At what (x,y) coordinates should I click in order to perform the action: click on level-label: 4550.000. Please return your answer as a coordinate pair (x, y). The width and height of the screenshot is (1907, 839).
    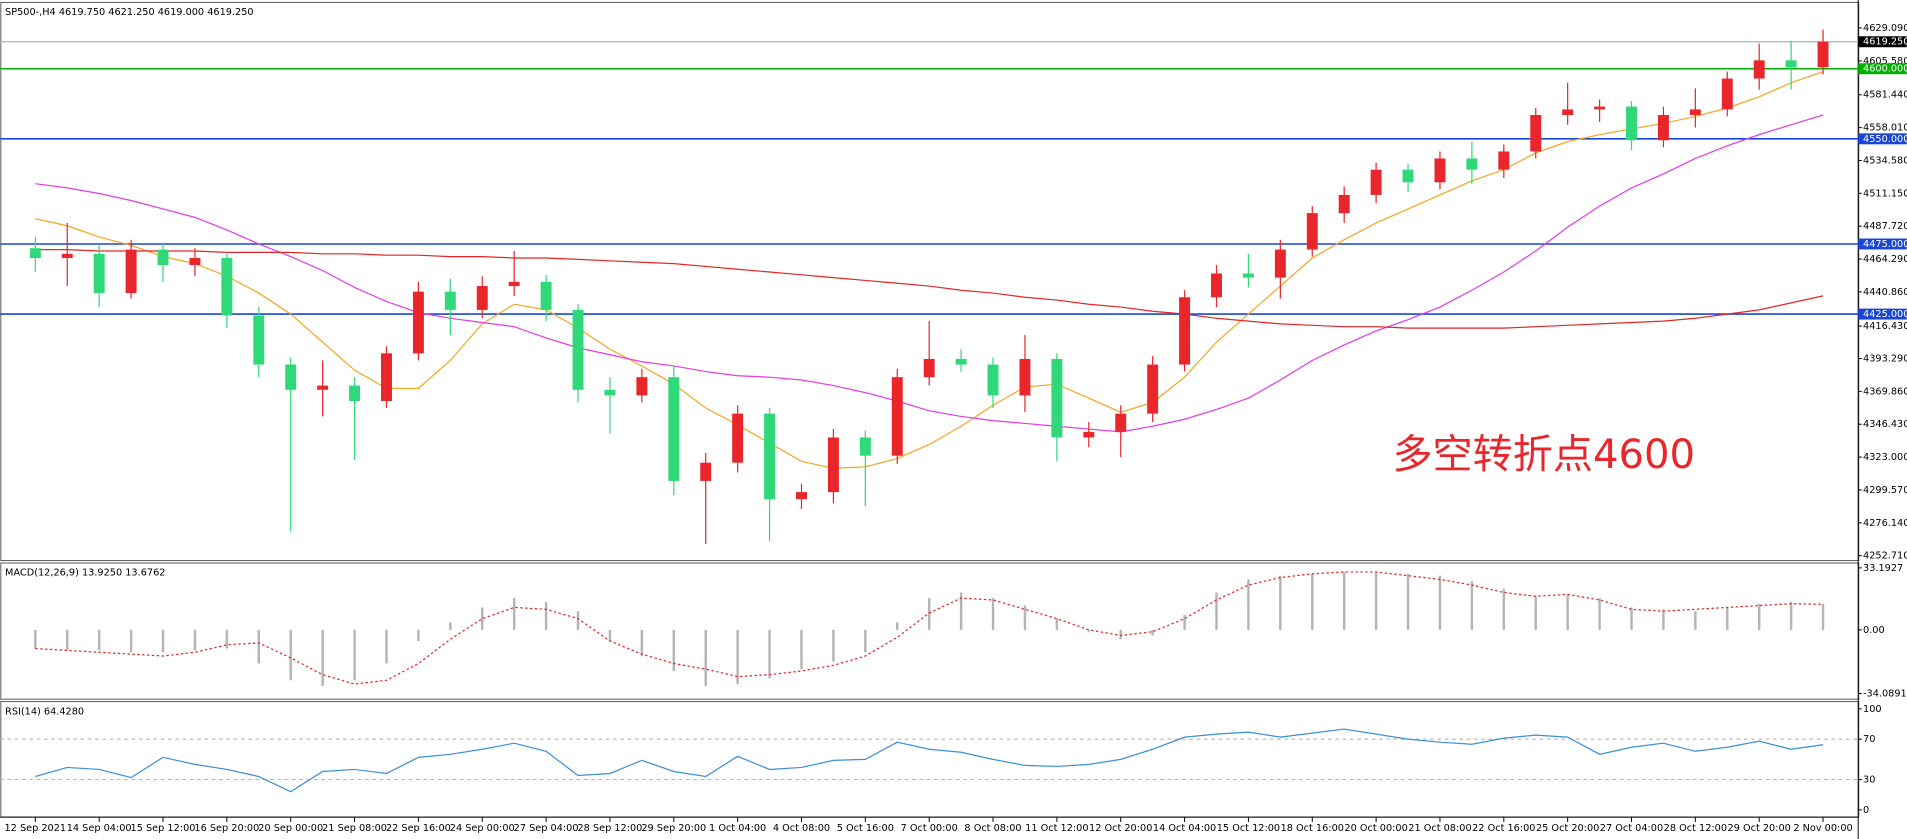
    Looking at the image, I should click on (1885, 139).